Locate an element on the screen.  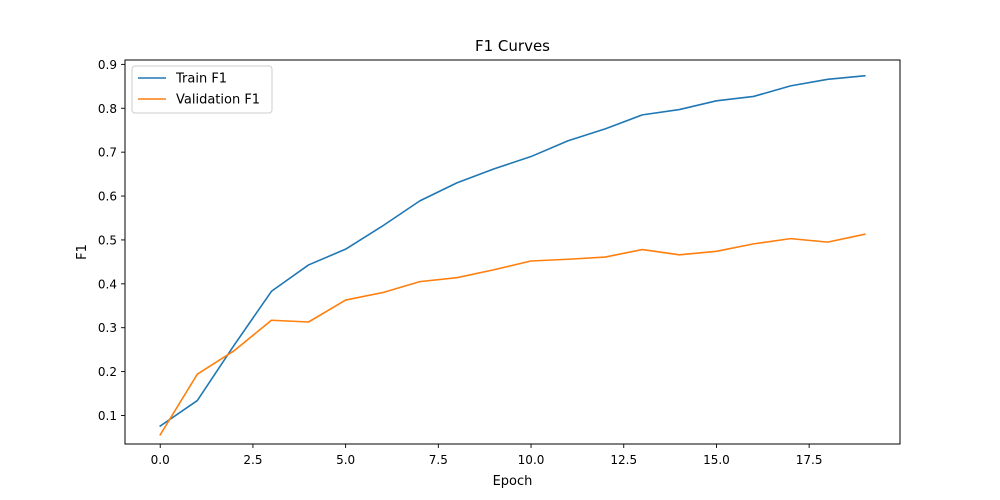
y-axis-ticks: 0.1 0.2 0.3 0.4 0.5 0.6 0.7 0.8 0.9 is located at coordinates (111, 240).